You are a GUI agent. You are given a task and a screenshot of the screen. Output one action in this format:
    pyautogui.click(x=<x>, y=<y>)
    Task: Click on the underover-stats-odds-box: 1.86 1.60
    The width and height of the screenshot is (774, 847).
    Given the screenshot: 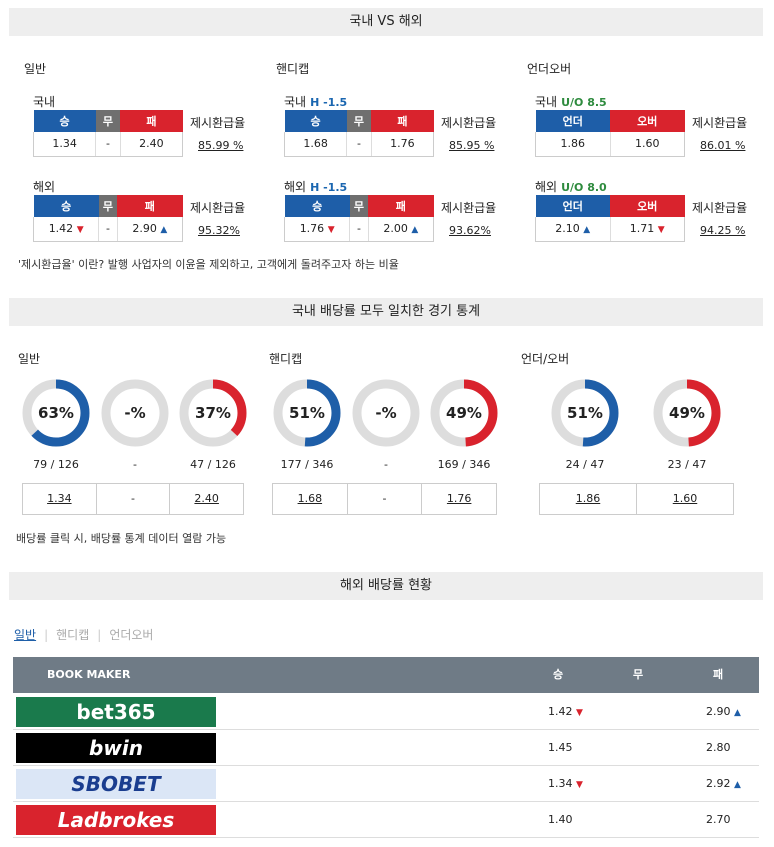 What is the action you would take?
    pyautogui.click(x=636, y=499)
    